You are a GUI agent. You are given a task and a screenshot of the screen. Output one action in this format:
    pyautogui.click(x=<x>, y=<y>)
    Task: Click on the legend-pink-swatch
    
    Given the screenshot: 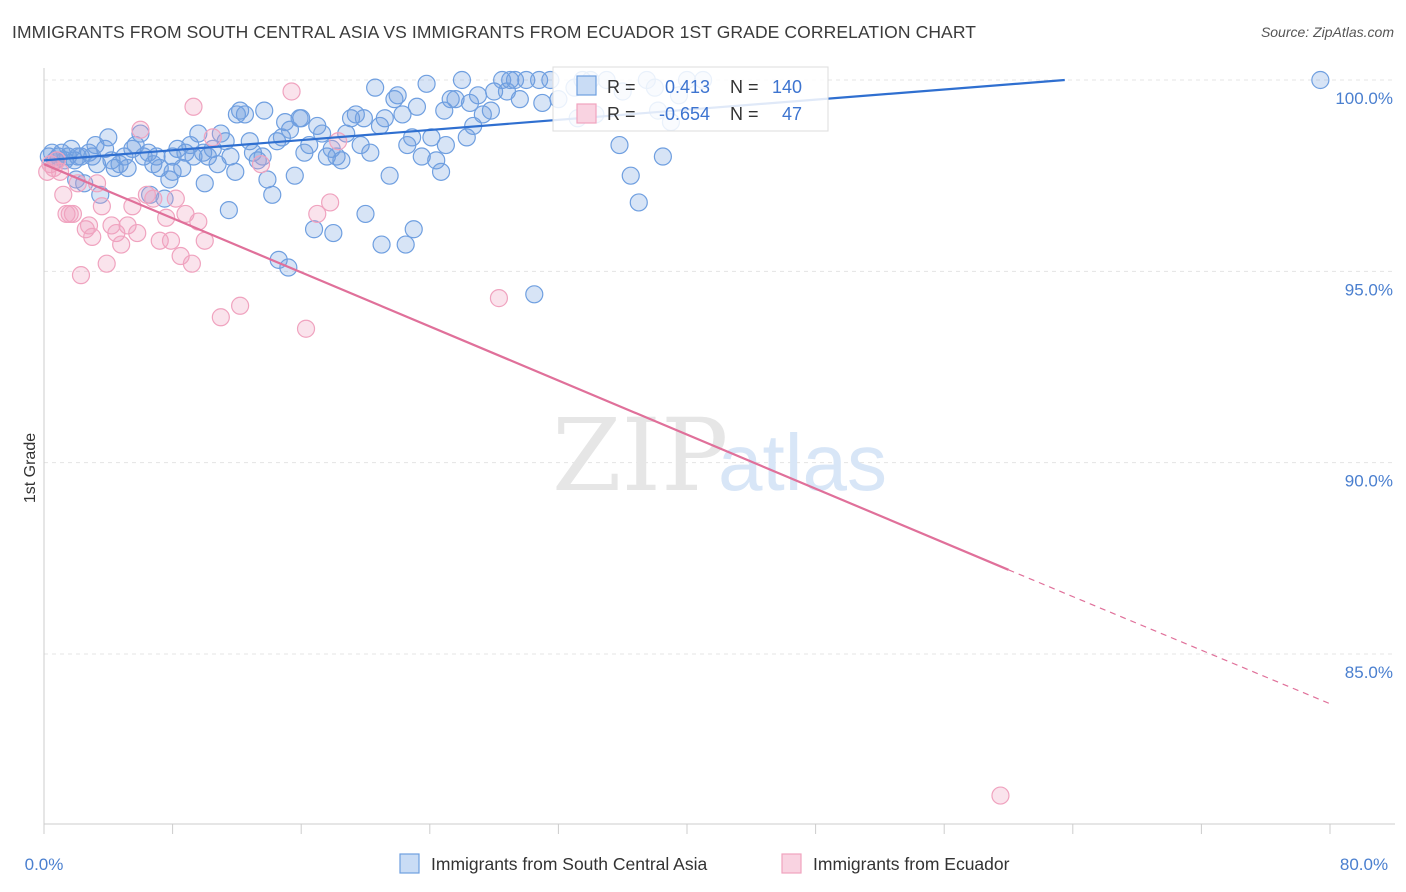 What is the action you would take?
    pyautogui.click(x=791, y=863)
    